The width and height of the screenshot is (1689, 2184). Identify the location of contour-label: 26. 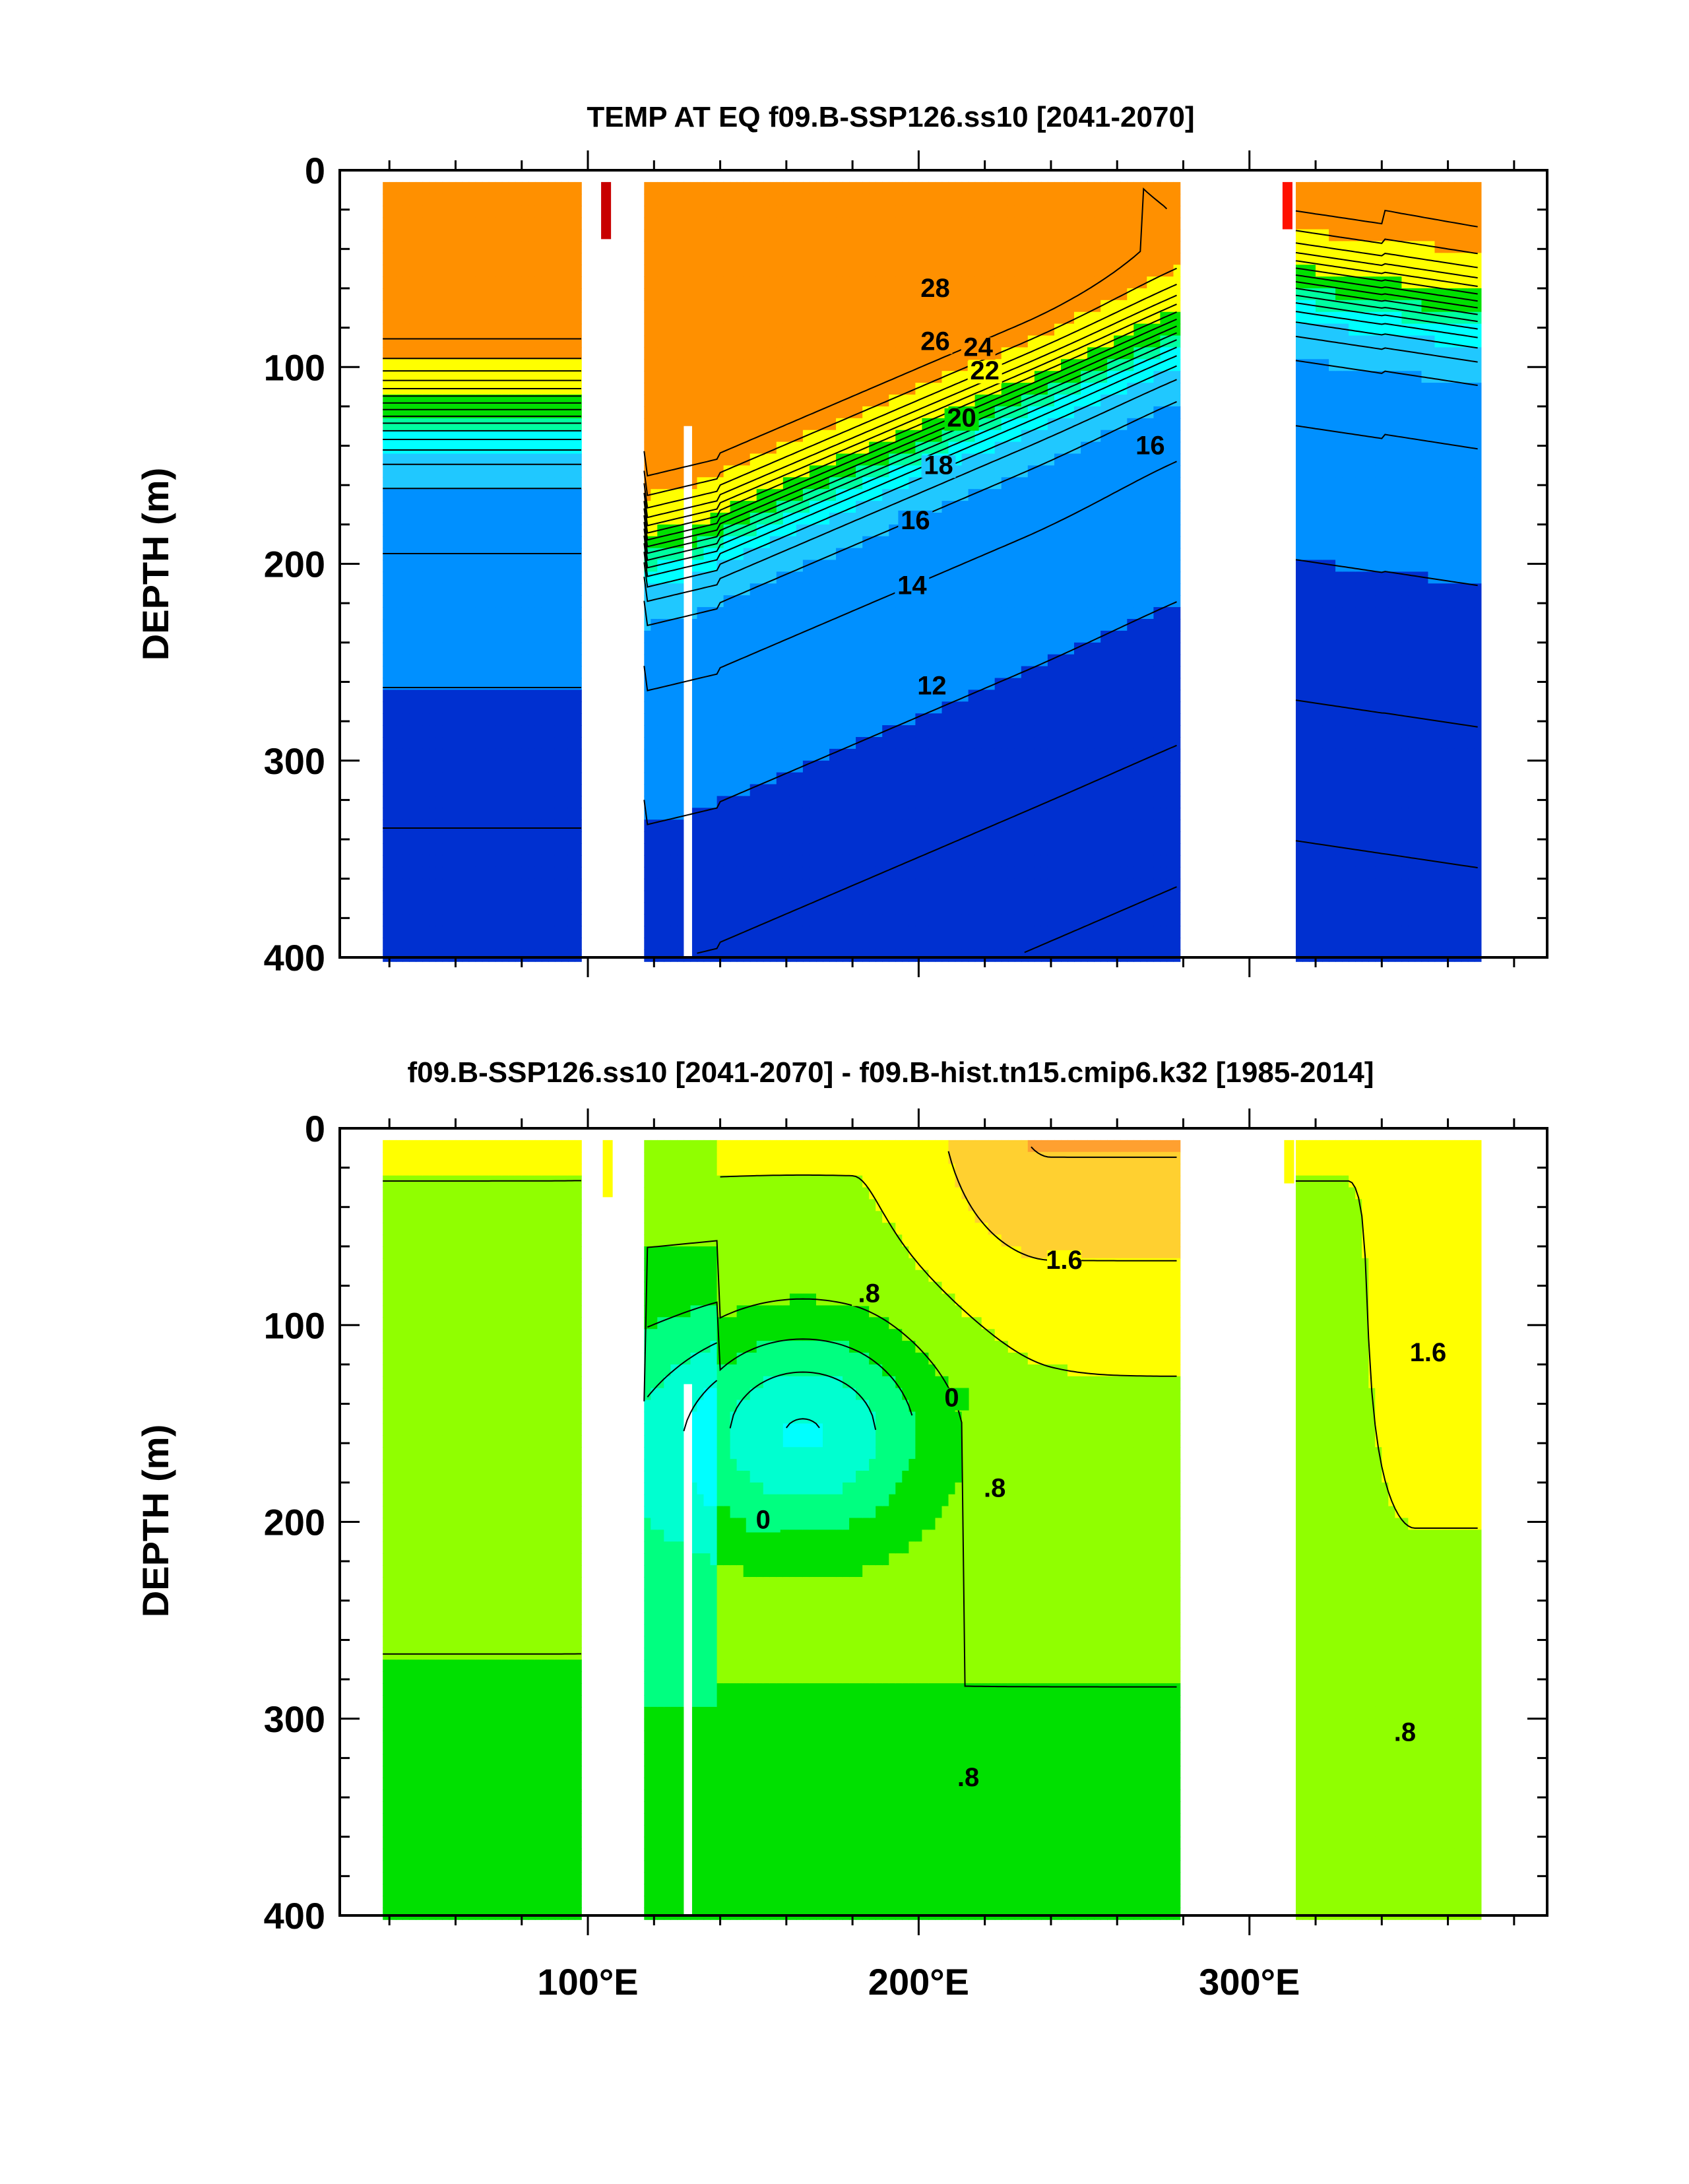
(935, 341).